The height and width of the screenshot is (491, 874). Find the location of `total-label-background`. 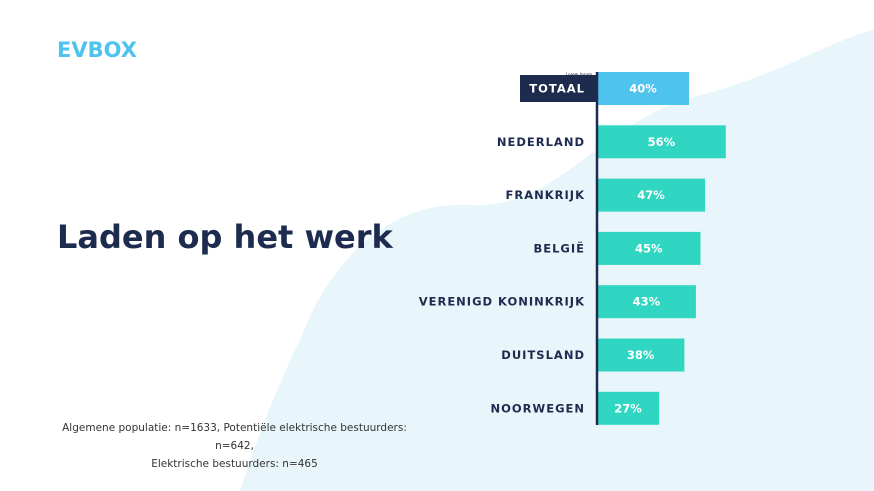

total-label-background is located at coordinates (558, 88).